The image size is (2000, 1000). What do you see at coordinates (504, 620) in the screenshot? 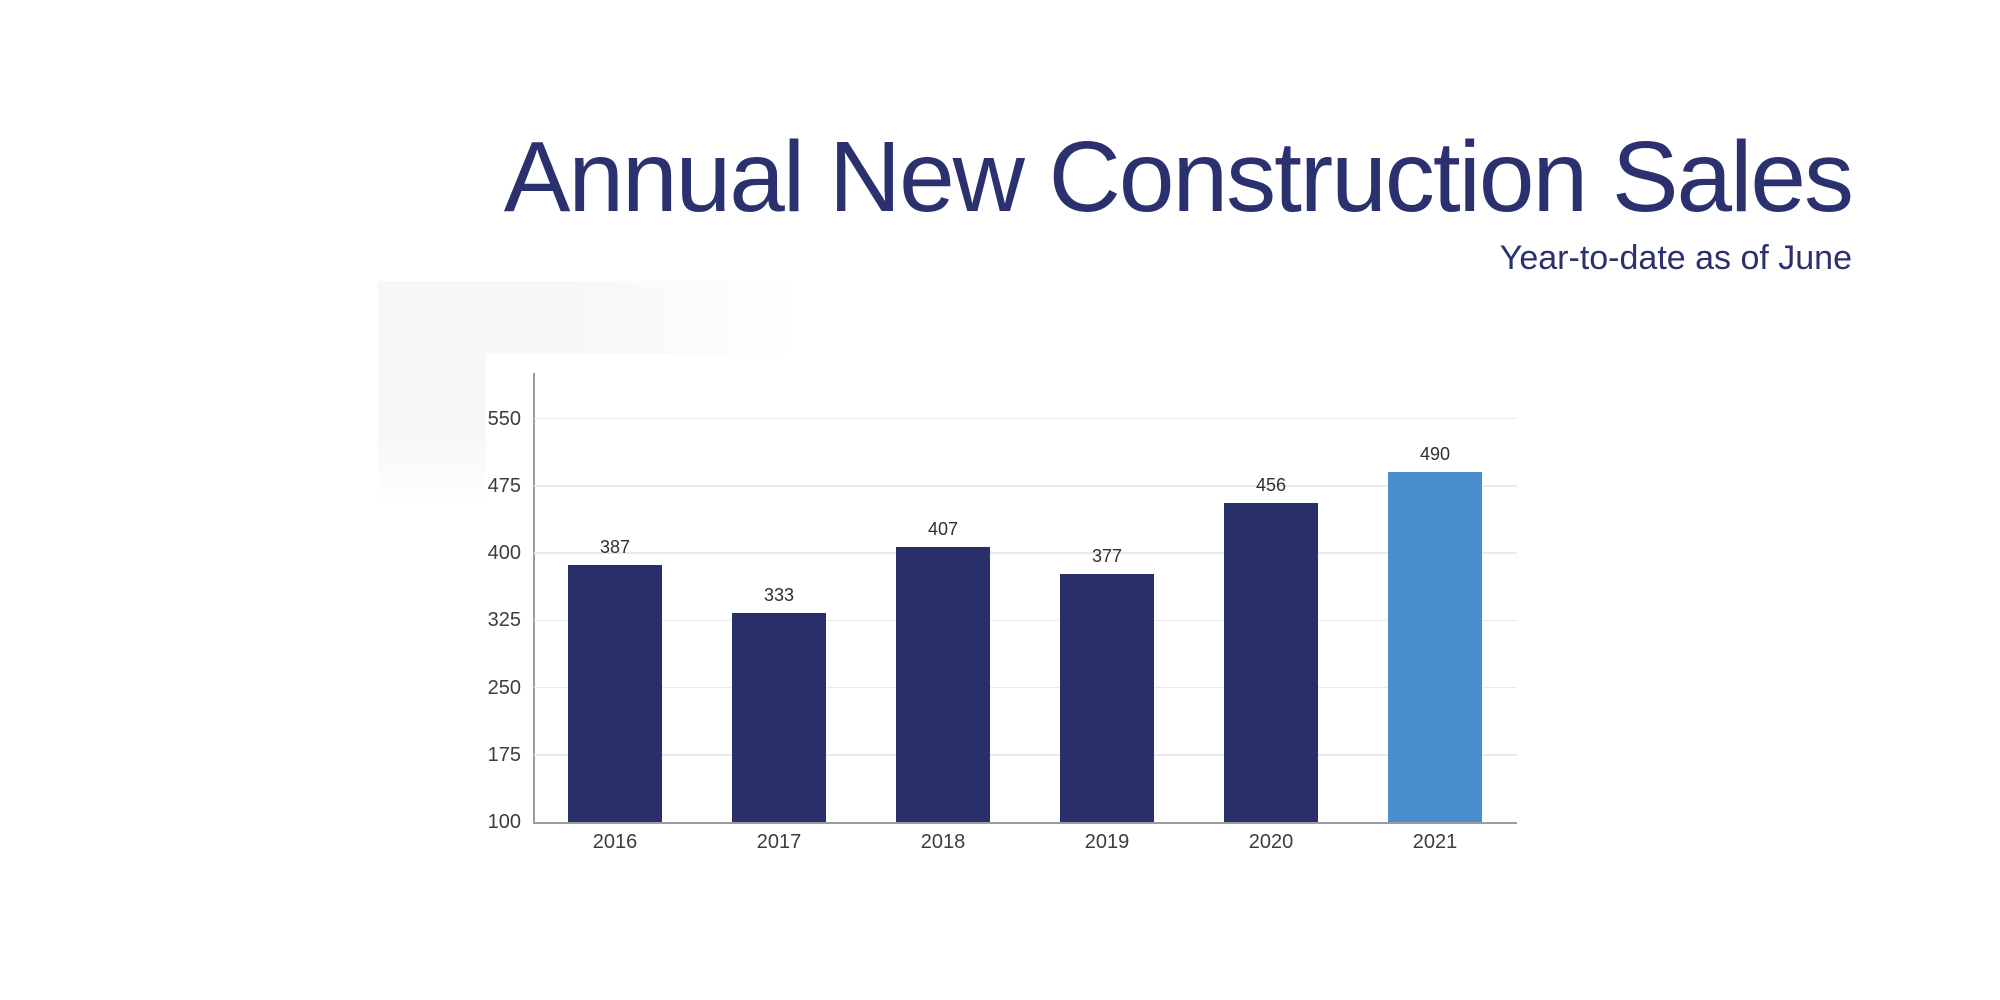
I see `y-tick-label: 325` at bounding box center [504, 620].